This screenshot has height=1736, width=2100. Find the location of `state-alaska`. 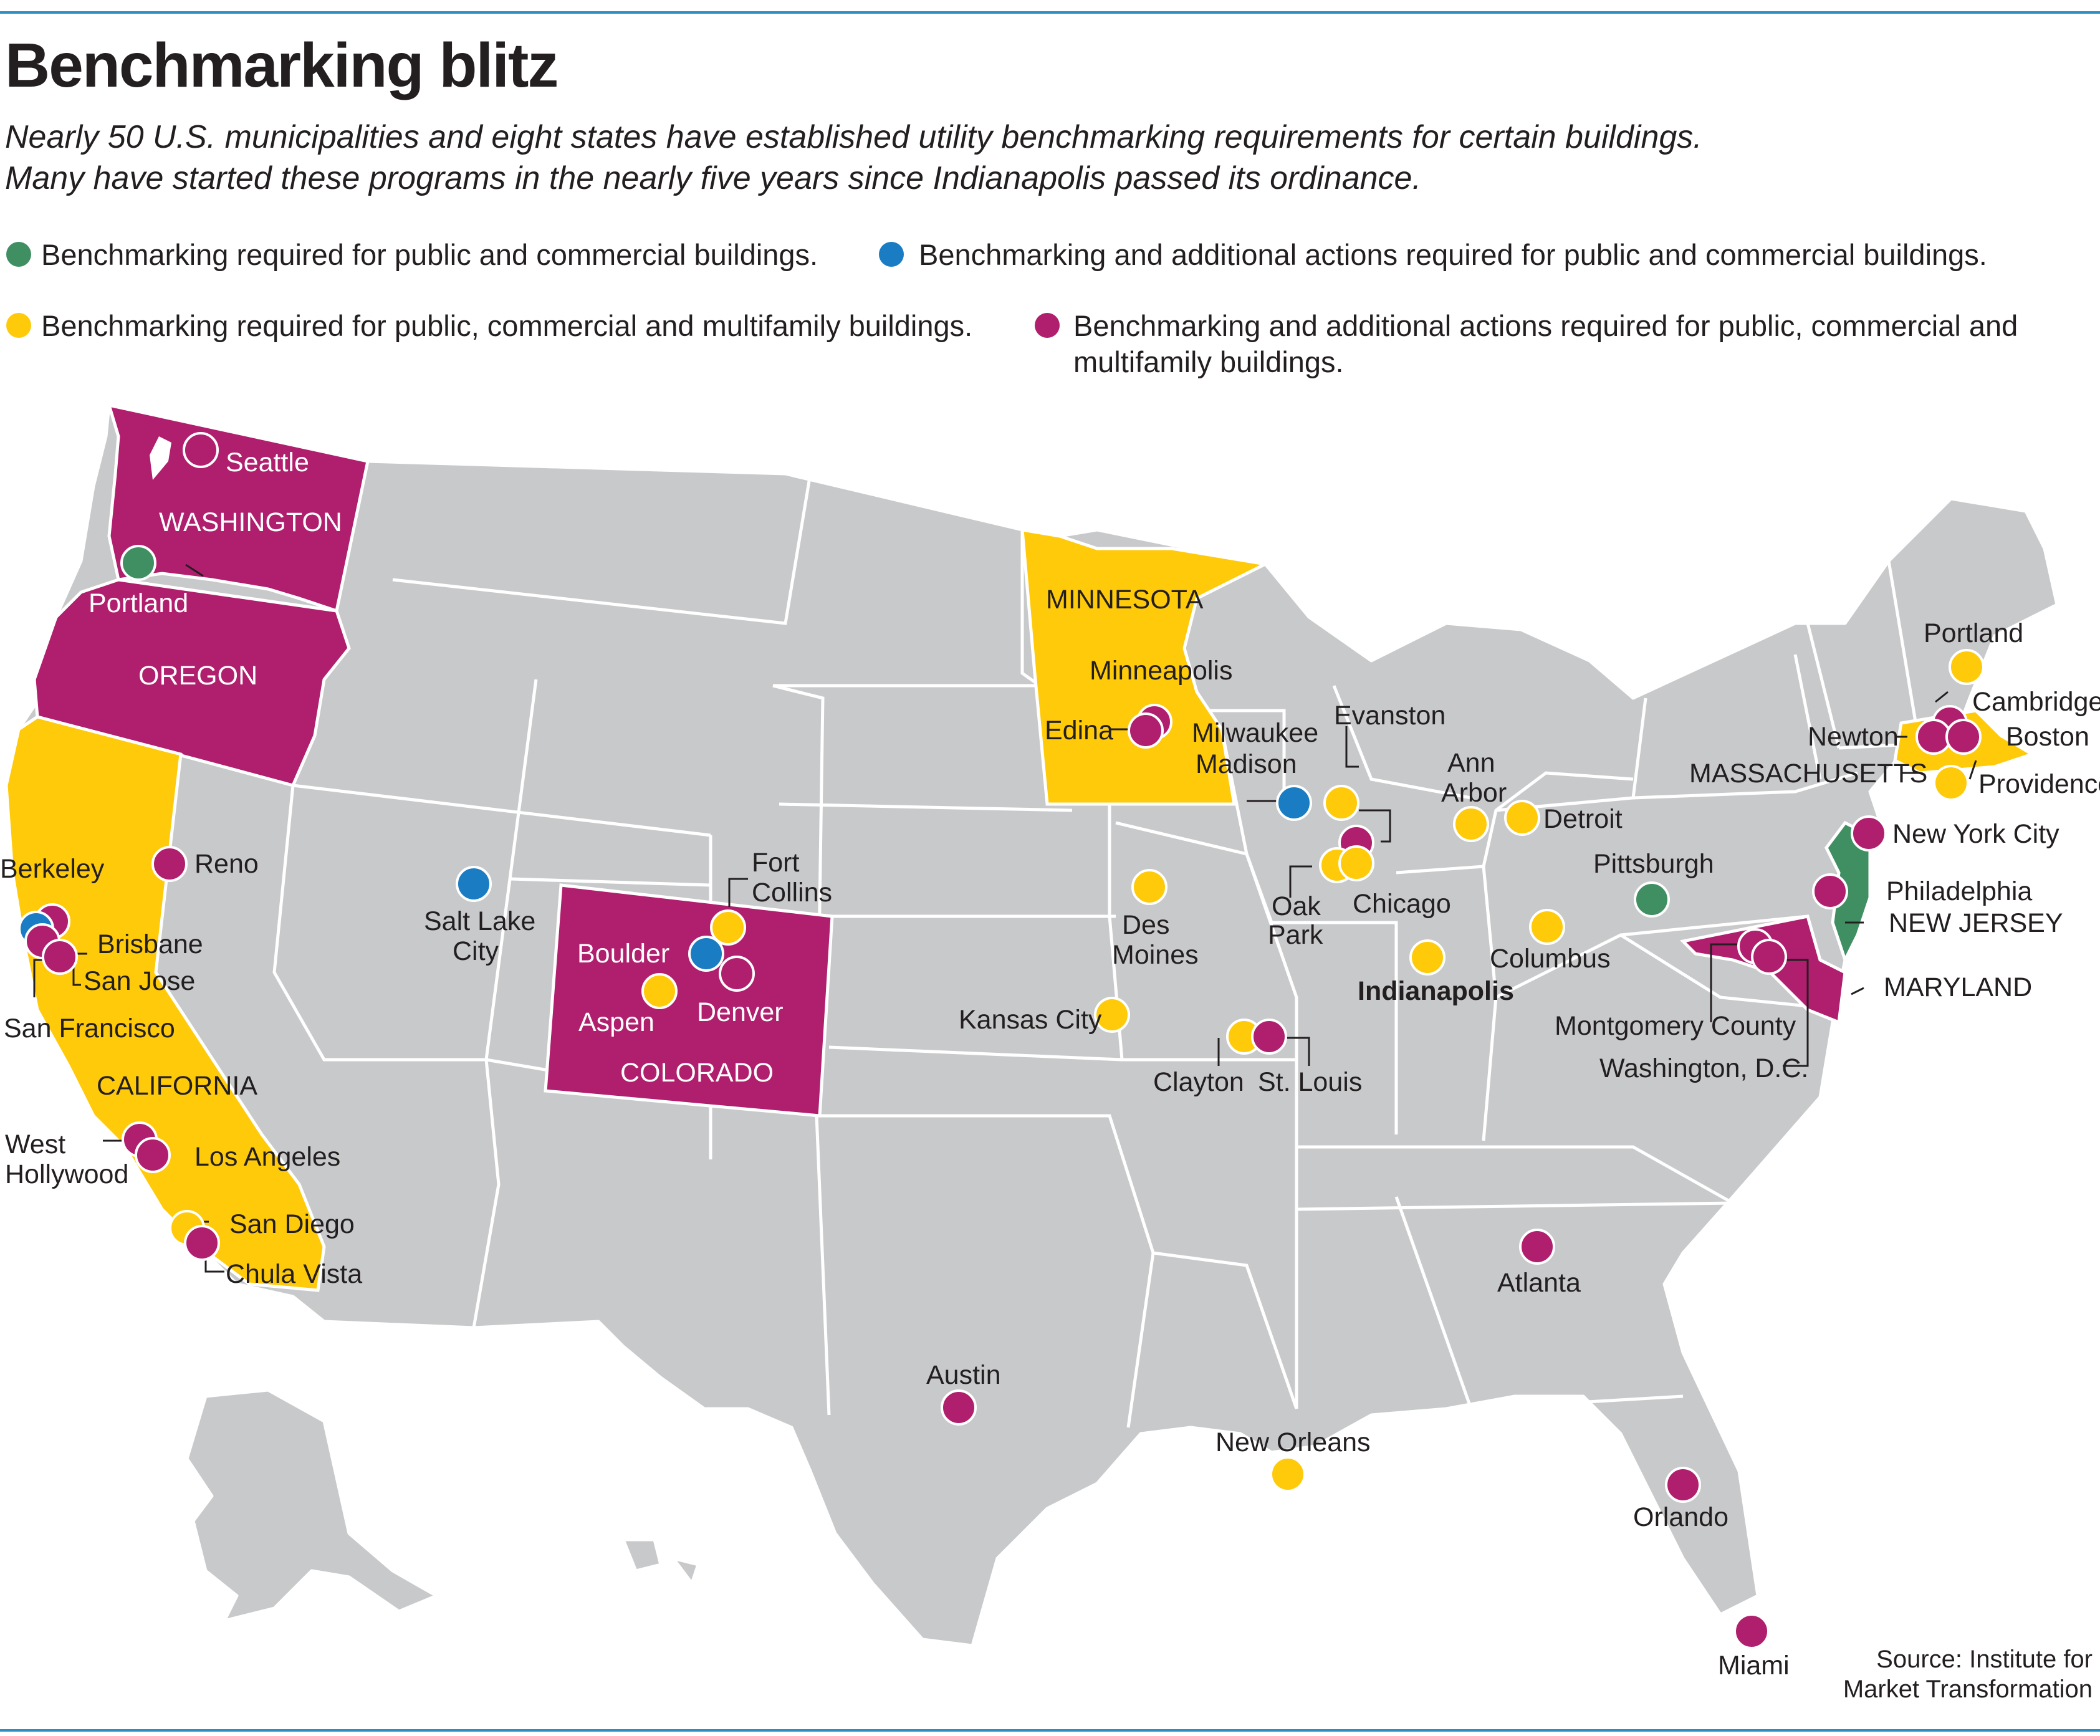

state-alaska is located at coordinates (311, 1505).